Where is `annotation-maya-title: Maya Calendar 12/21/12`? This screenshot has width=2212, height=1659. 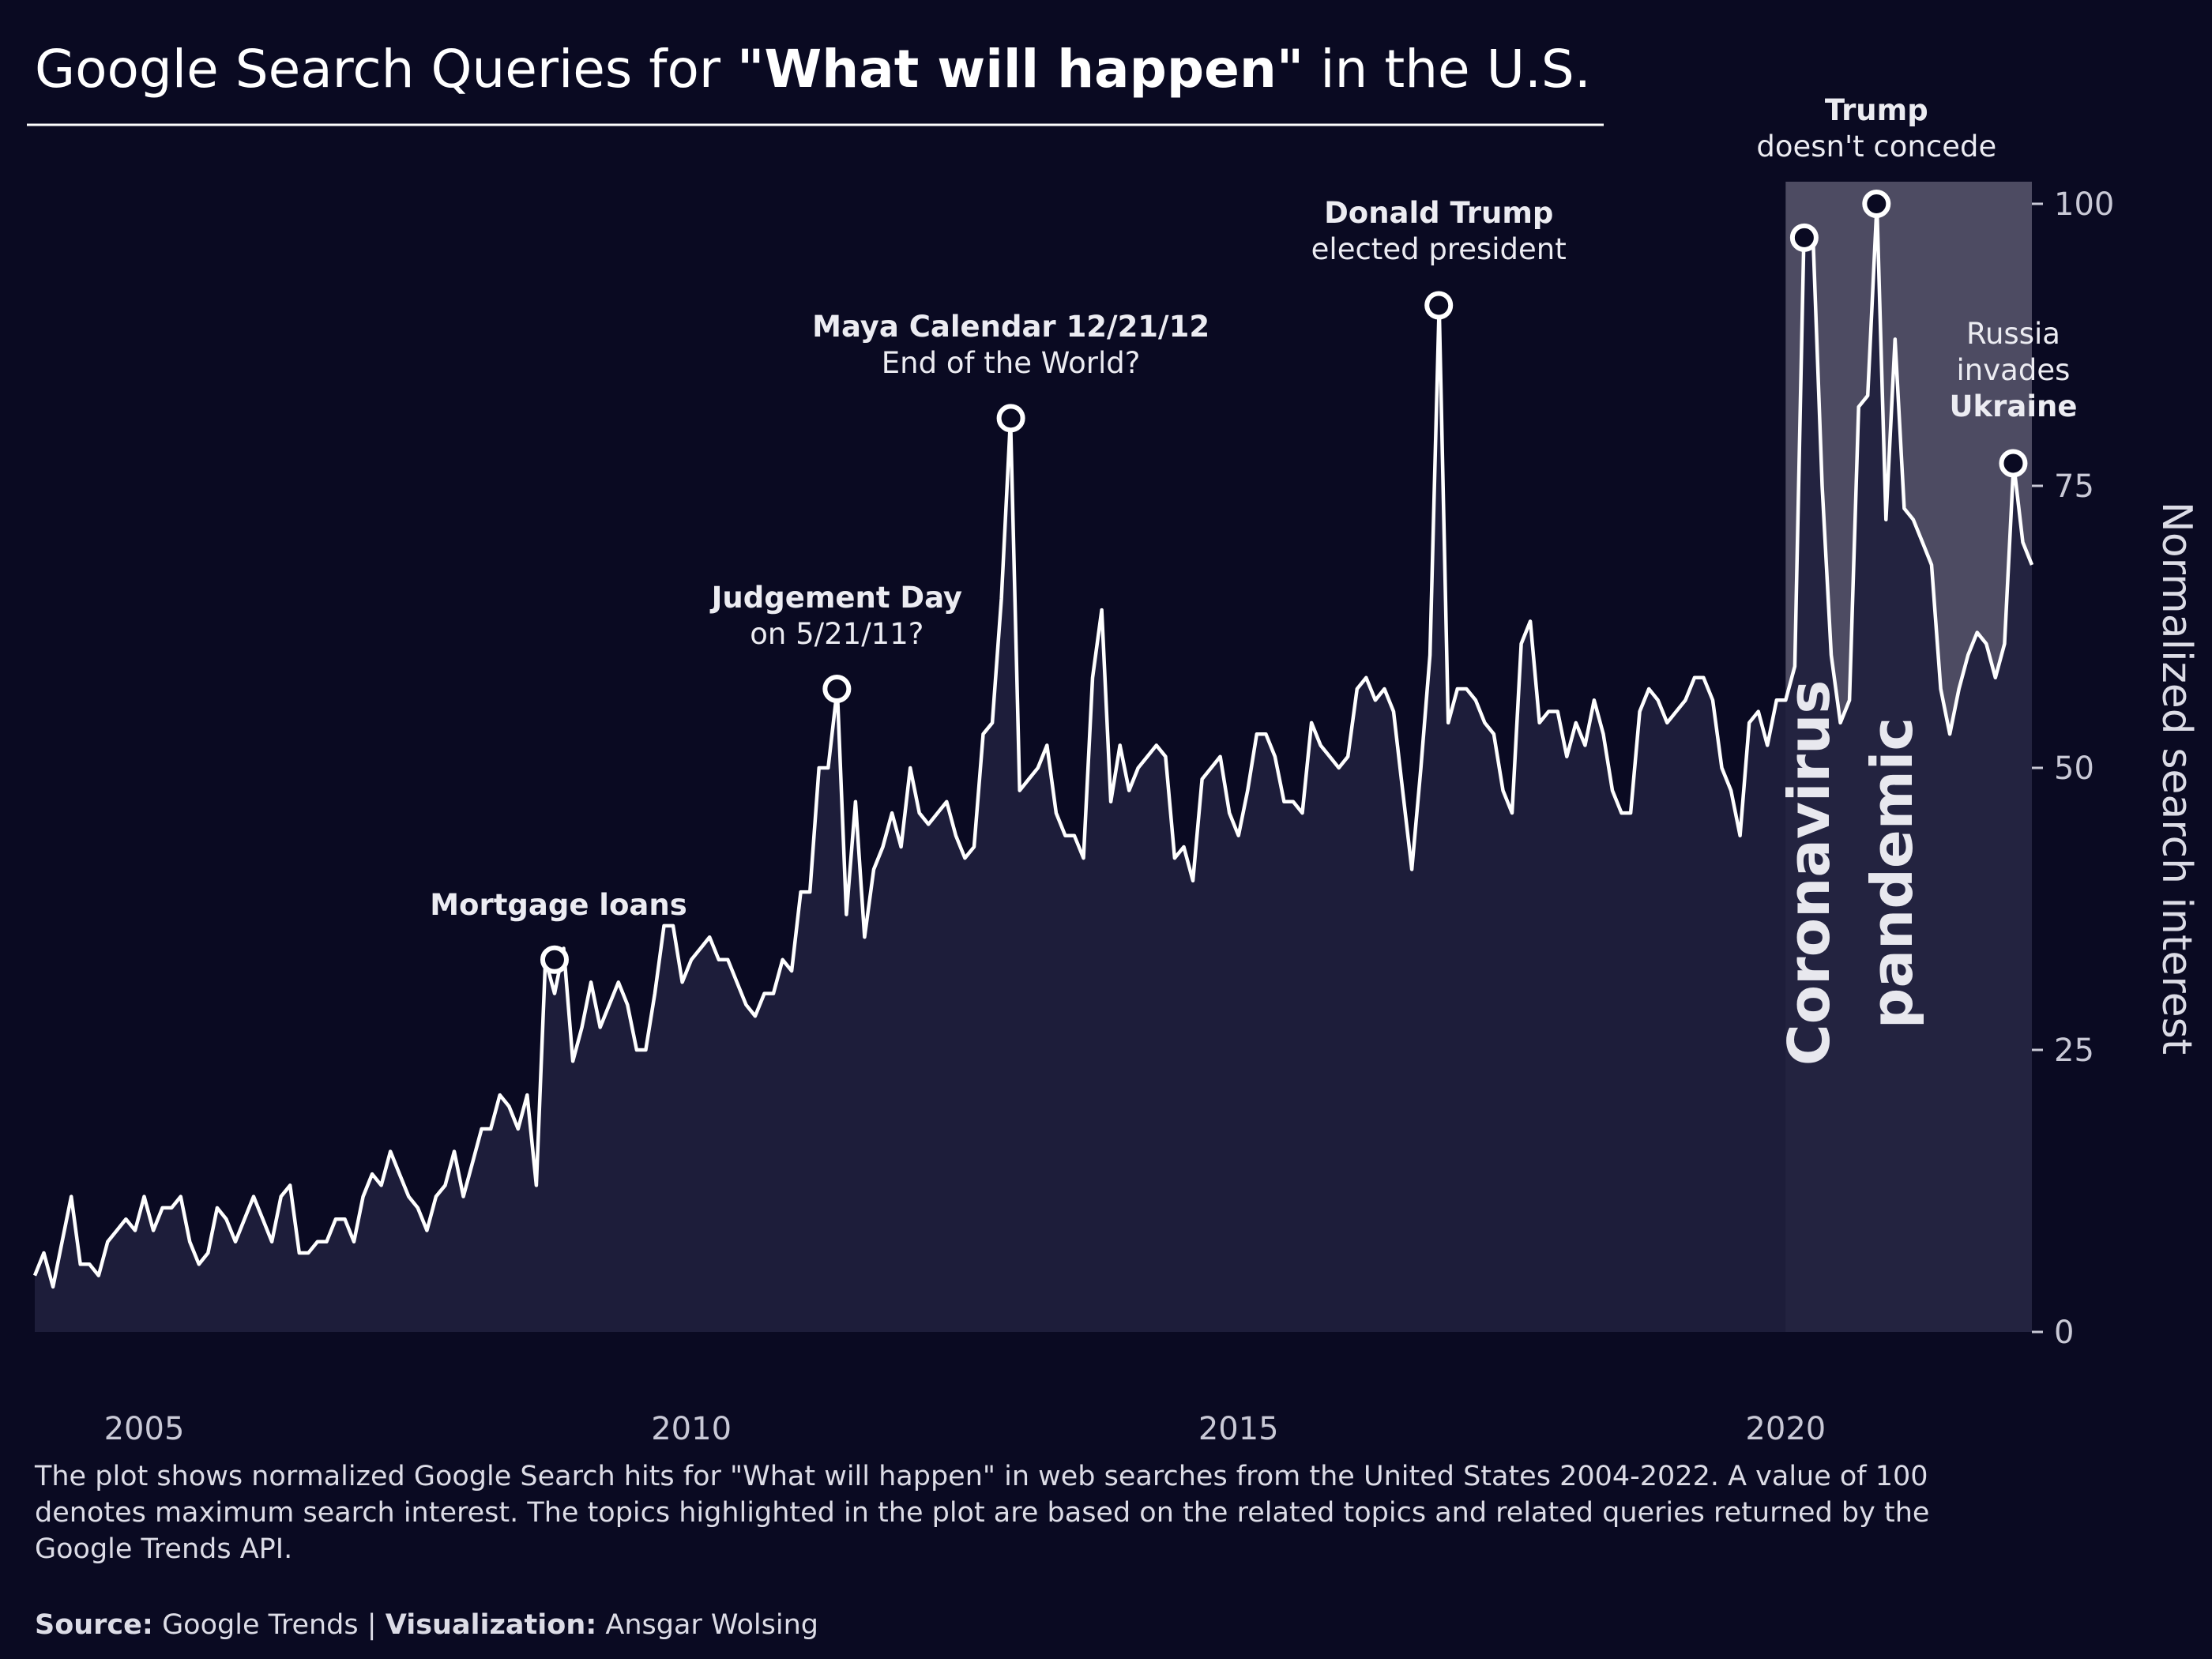 annotation-maya-title: Maya Calendar 12/21/12 is located at coordinates (1011, 327).